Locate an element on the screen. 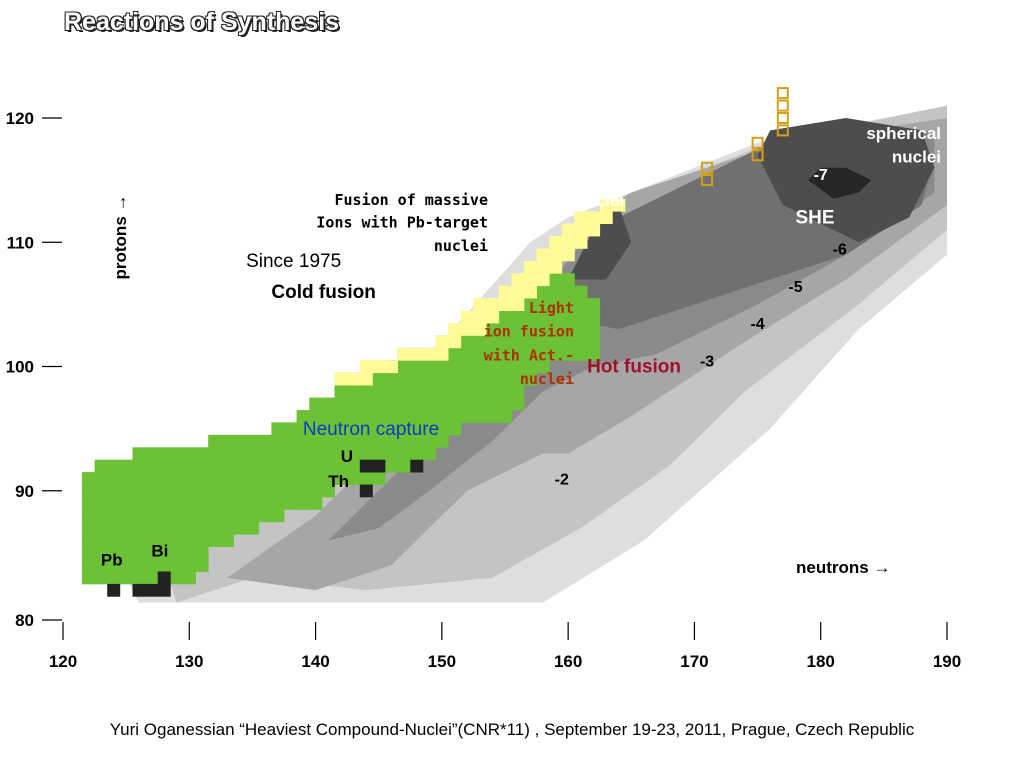 This screenshot has width=1024, height=768. x-tick-label: 180 is located at coordinates (821, 661).